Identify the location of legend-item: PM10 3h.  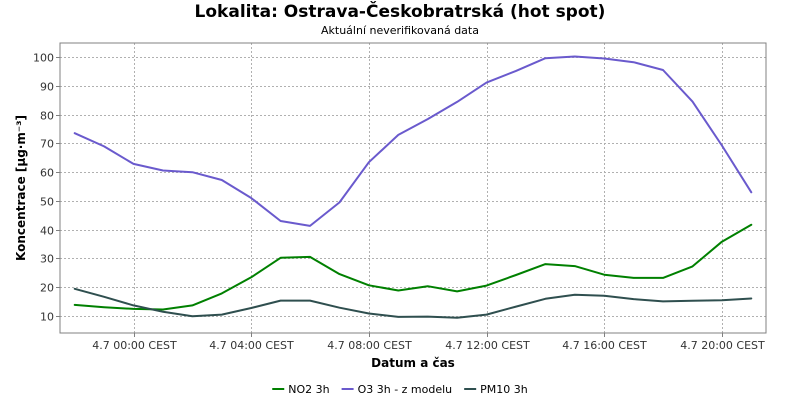
(496, 389).